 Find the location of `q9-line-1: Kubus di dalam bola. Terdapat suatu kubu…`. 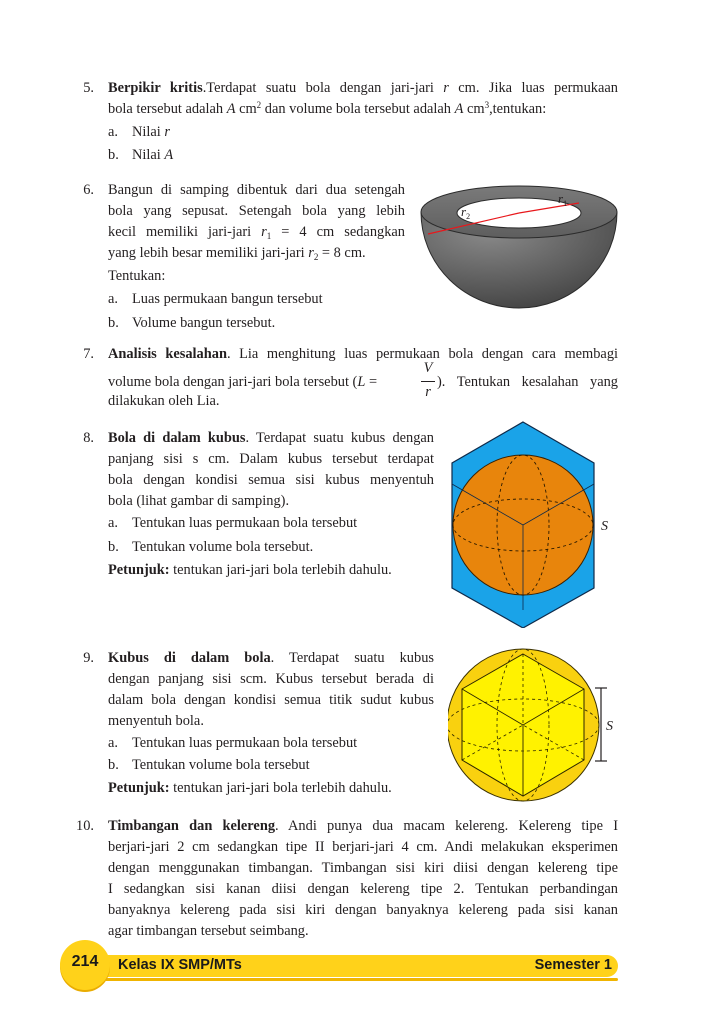

q9-line-1: Kubus di dalam bola. Terdapat suatu kubu… is located at coordinates (271, 658).